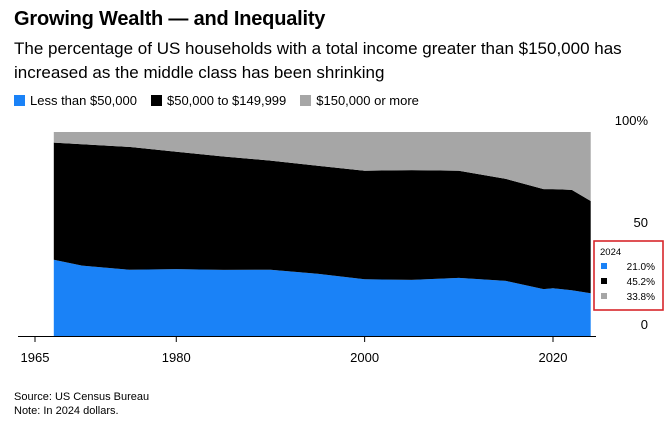 The height and width of the screenshot is (421, 666). What do you see at coordinates (66, 411) in the screenshot?
I see `dollar-note: Note: In 2024 dollars.` at bounding box center [66, 411].